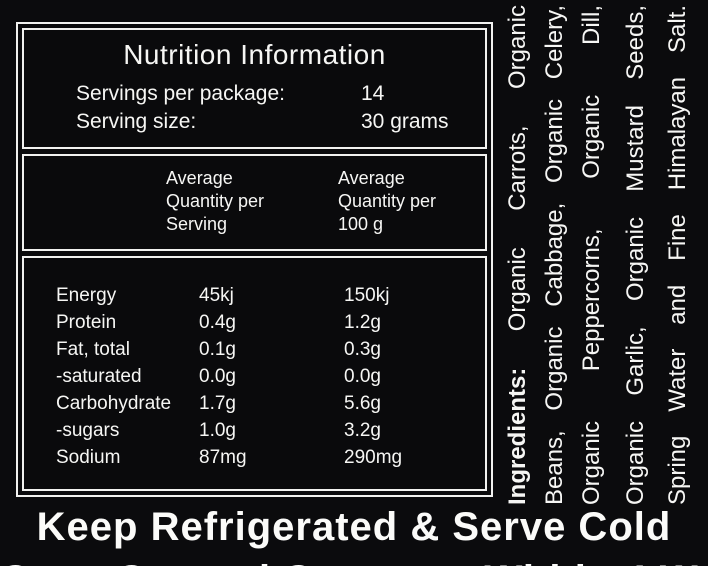 This screenshot has height=566, width=708. I want to click on nutrient-name: Fat, total, so click(93, 349).